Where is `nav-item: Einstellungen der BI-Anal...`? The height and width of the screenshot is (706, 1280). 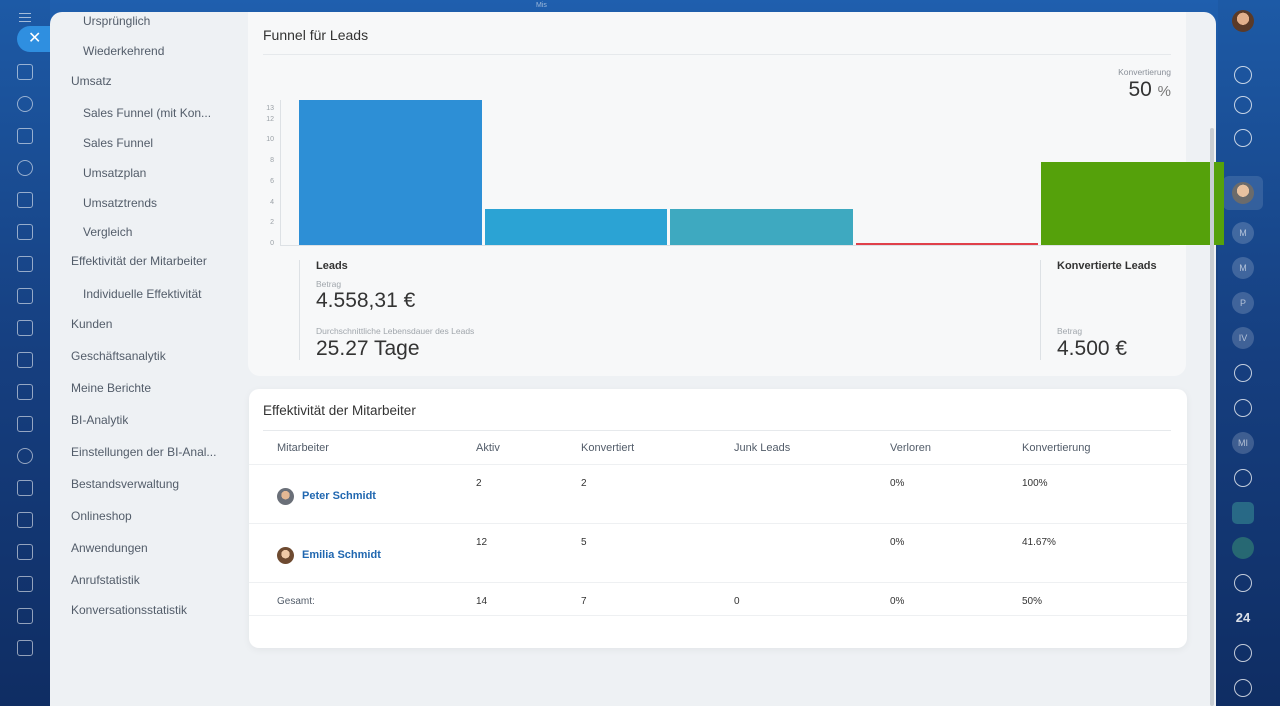 nav-item: Einstellungen der BI-Anal... is located at coordinates (144, 452).